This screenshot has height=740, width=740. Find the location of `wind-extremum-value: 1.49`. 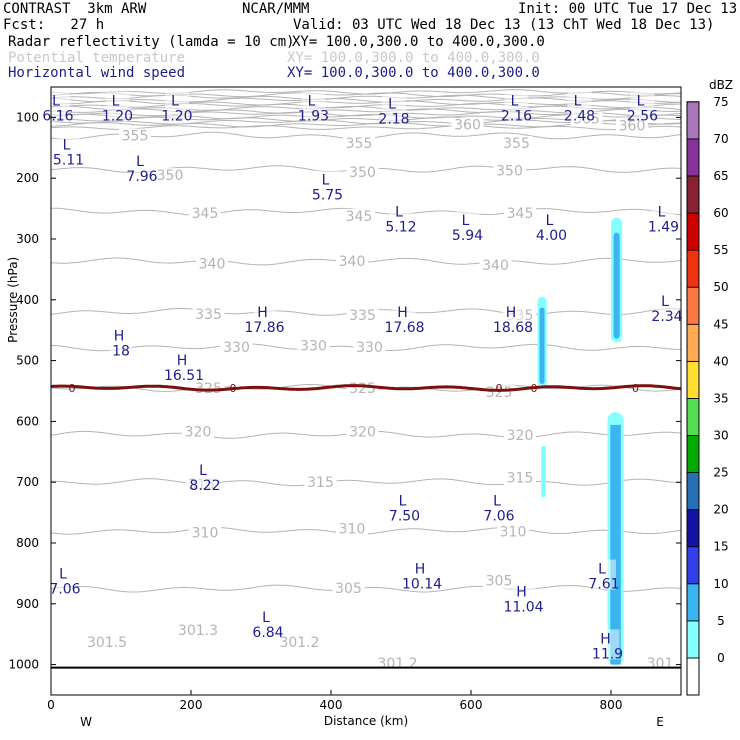

wind-extremum-value: 1.49 is located at coordinates (663, 228).